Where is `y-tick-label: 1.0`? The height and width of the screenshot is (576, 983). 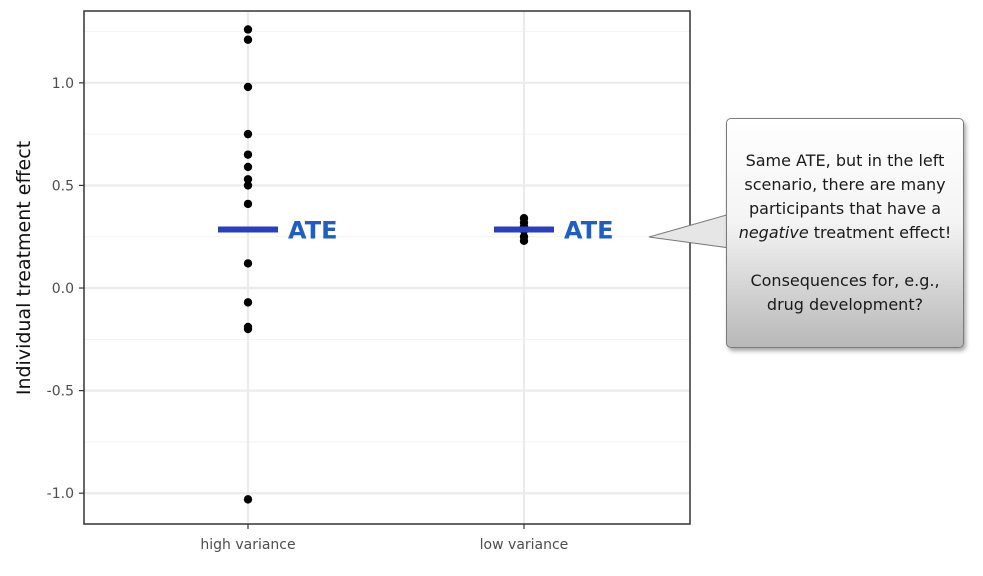
y-tick-label: 1.0 is located at coordinates (63, 84).